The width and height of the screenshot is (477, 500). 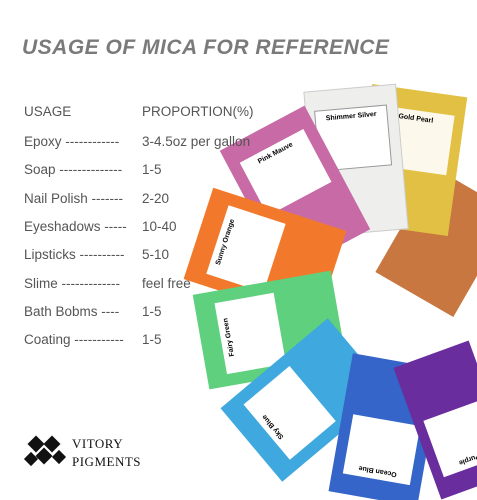 I want to click on logo-text: VITORY, so click(x=98, y=443).